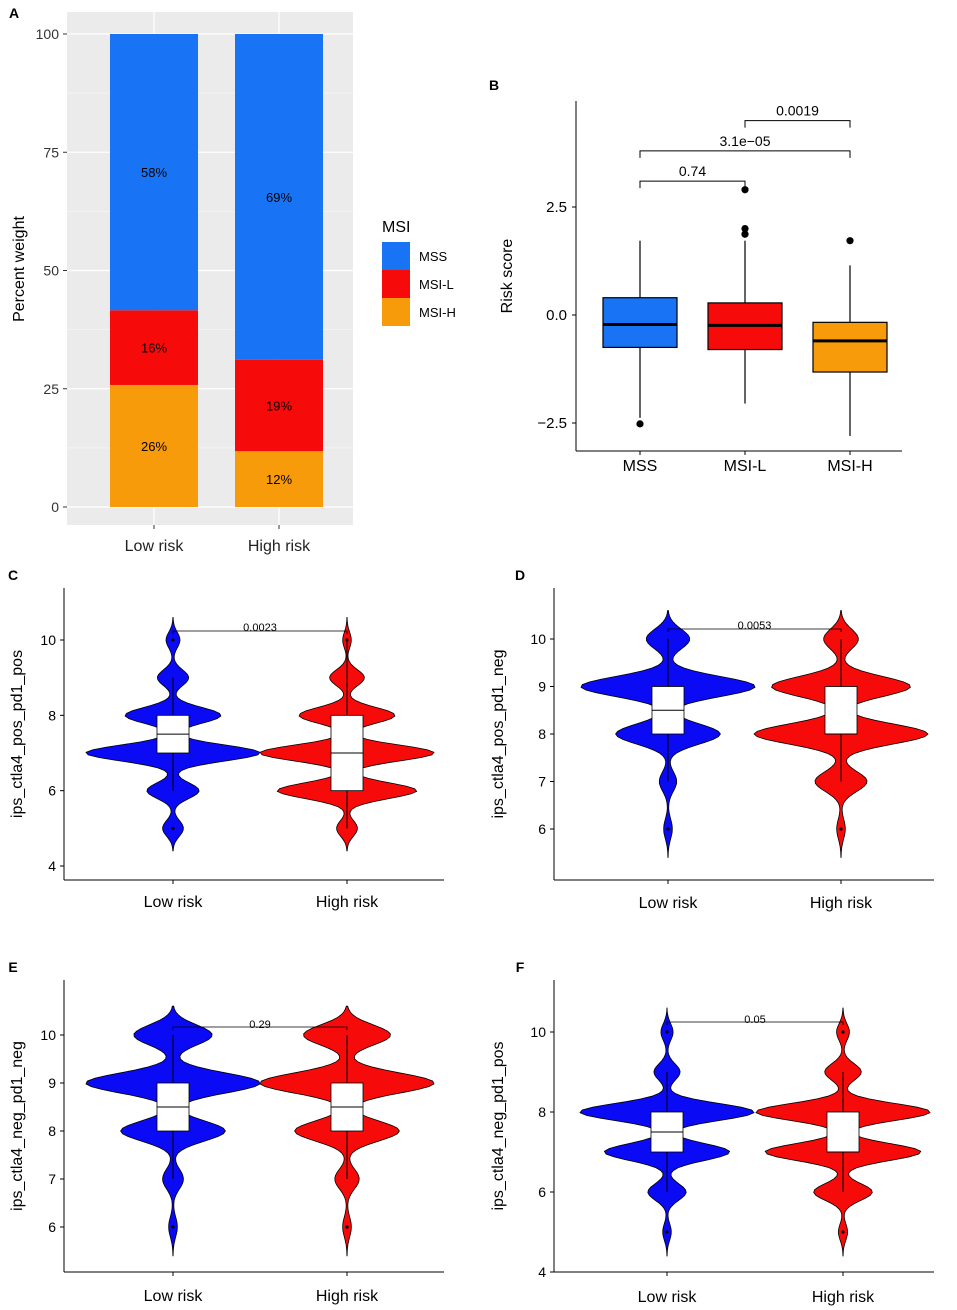 The height and width of the screenshot is (1310, 957). I want to click on panel-d-xtick-label: High risk, so click(841, 903).